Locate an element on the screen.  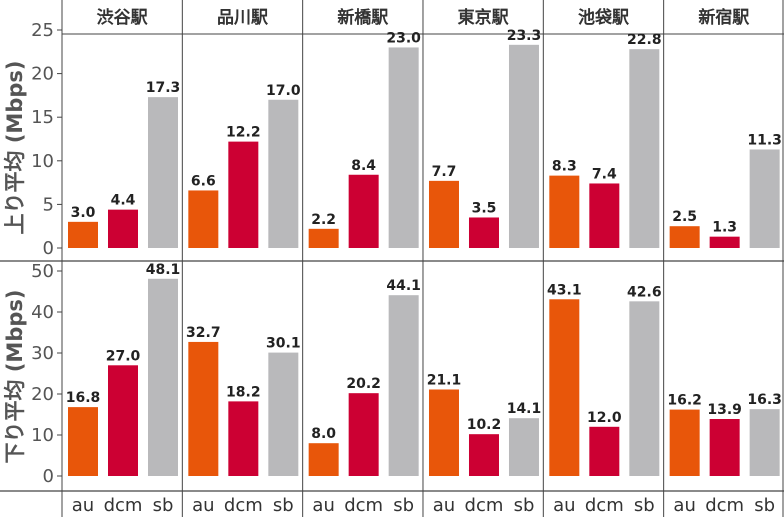
data-label-download-au: 43.1 is located at coordinates (564, 290).